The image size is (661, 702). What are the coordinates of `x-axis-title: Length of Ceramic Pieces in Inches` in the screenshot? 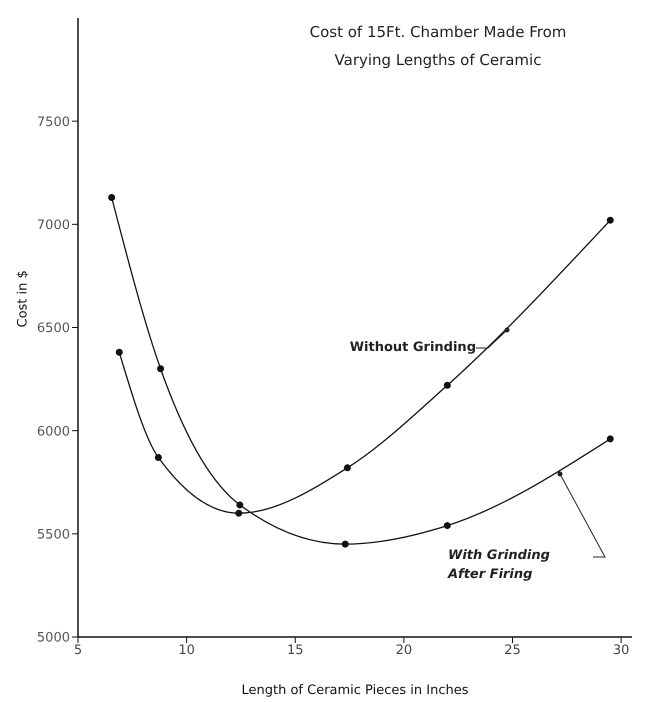 It's located at (355, 690).